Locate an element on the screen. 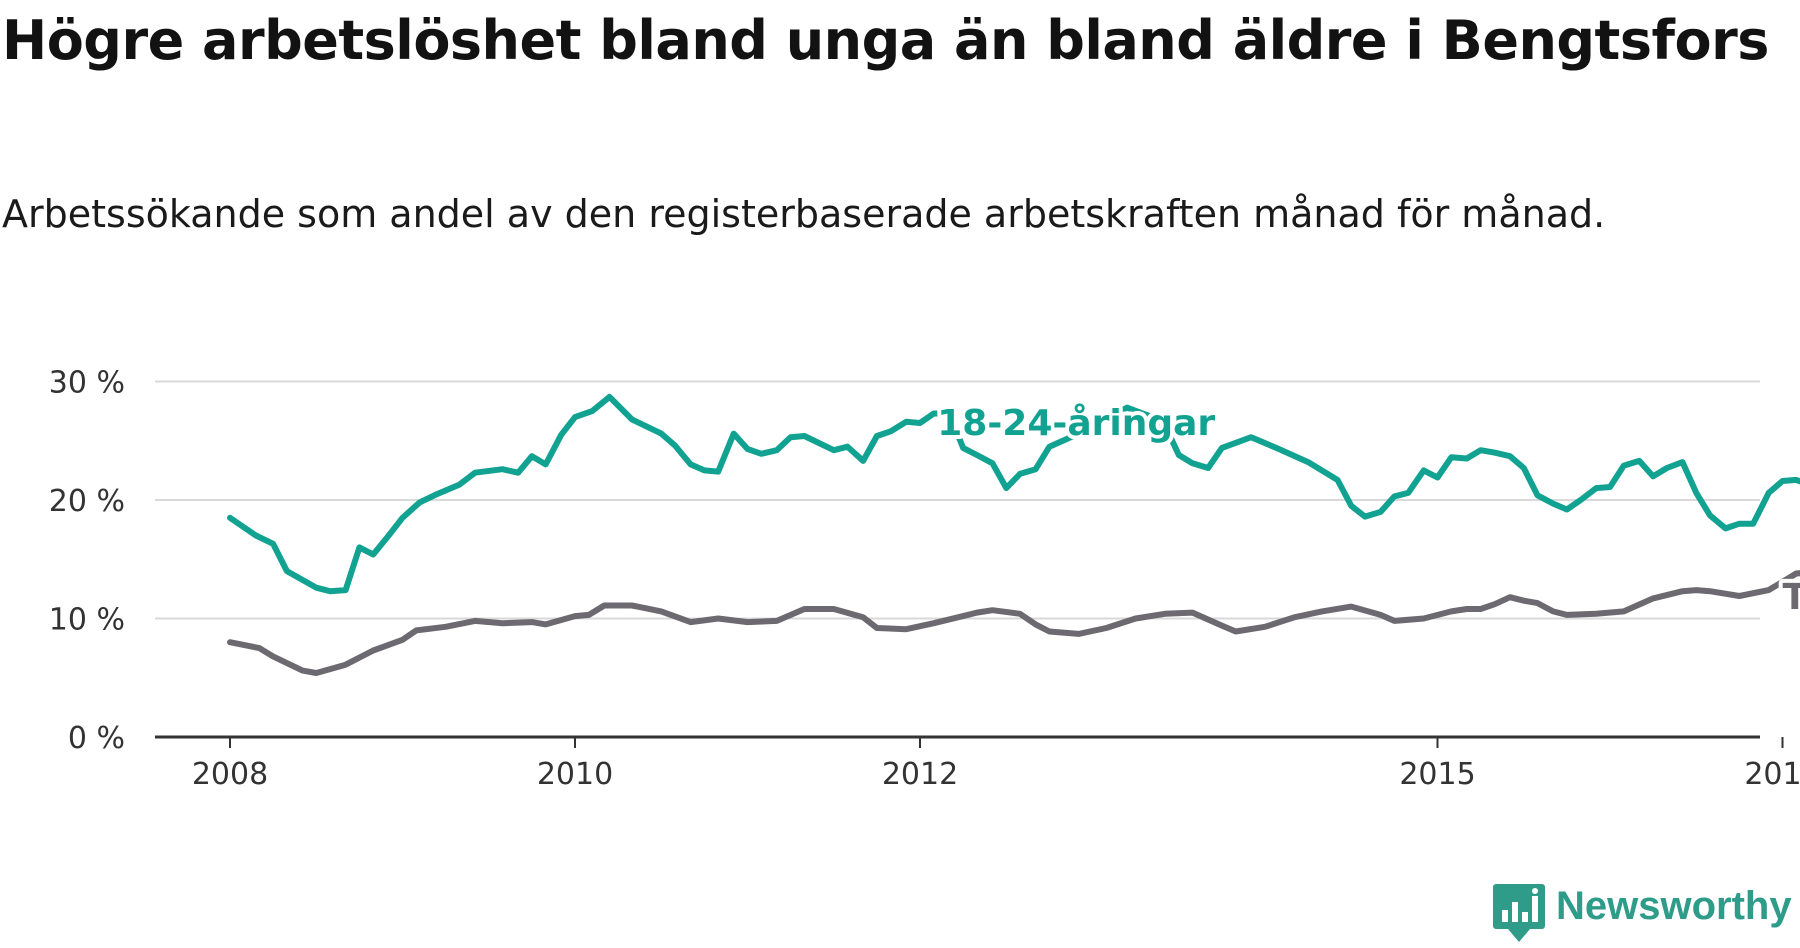  x-tick-label: 2008 is located at coordinates (230, 774).